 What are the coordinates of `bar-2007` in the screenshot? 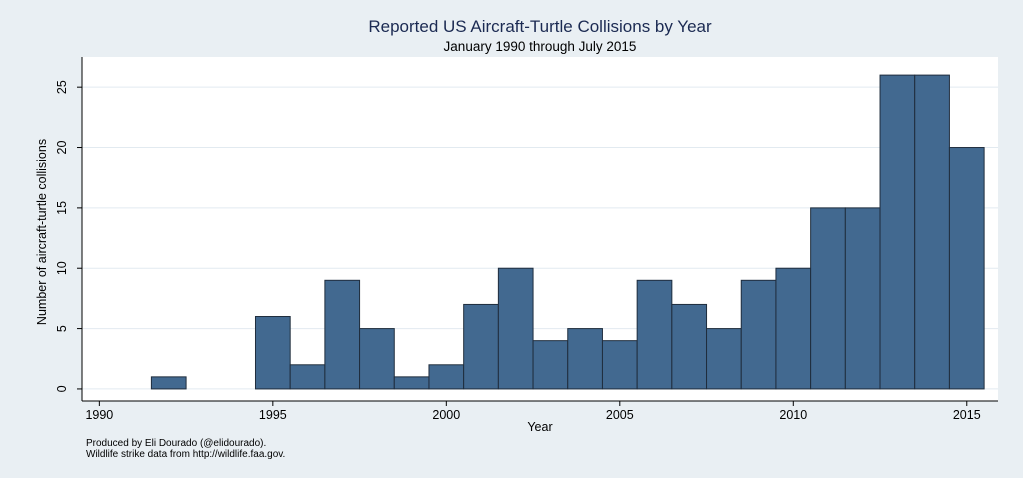 It's located at (689, 346).